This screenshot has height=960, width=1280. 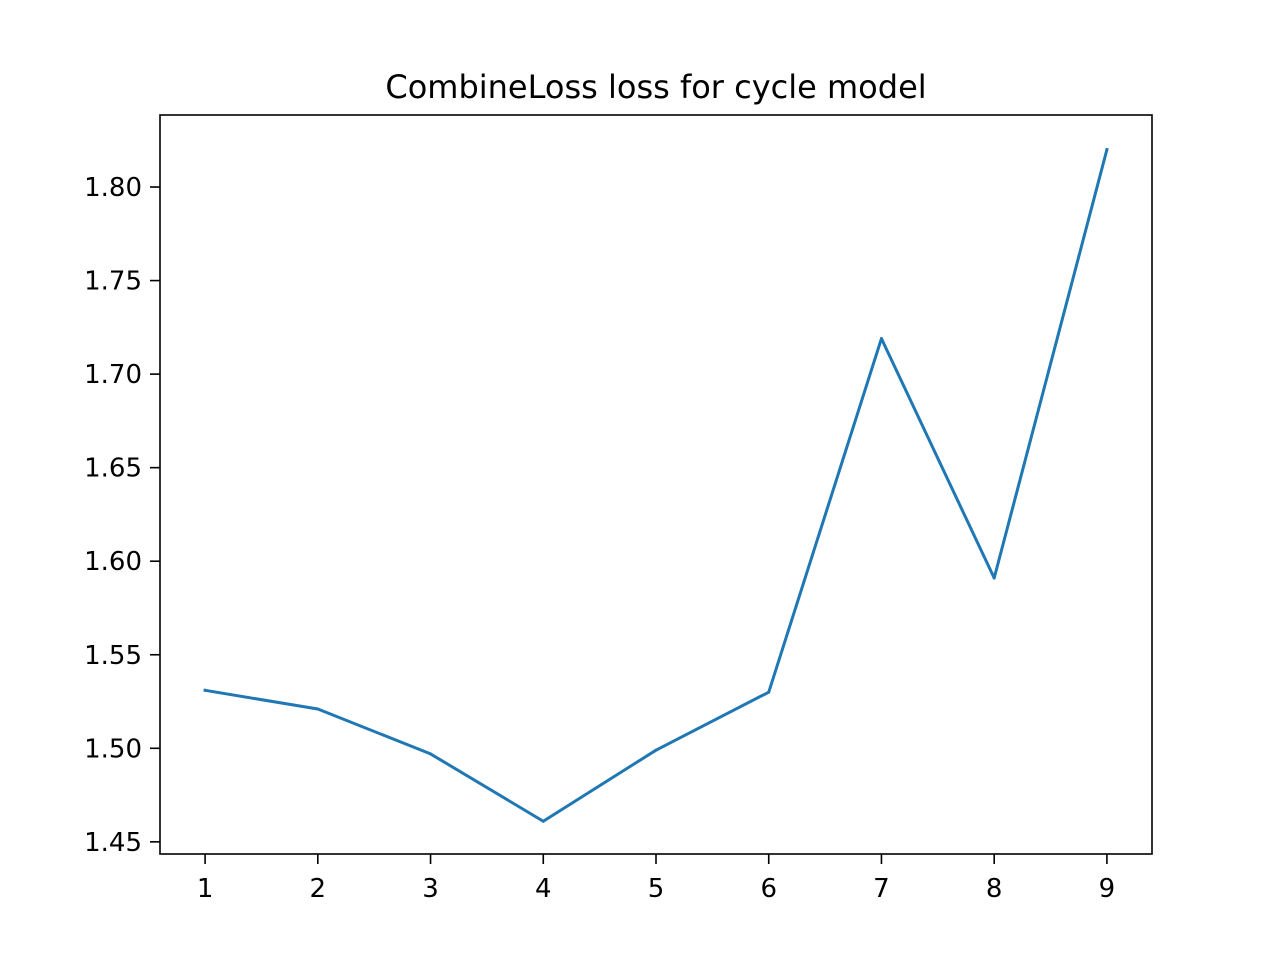 What do you see at coordinates (113, 656) in the screenshot?
I see `y-tick-label: 1.55` at bounding box center [113, 656].